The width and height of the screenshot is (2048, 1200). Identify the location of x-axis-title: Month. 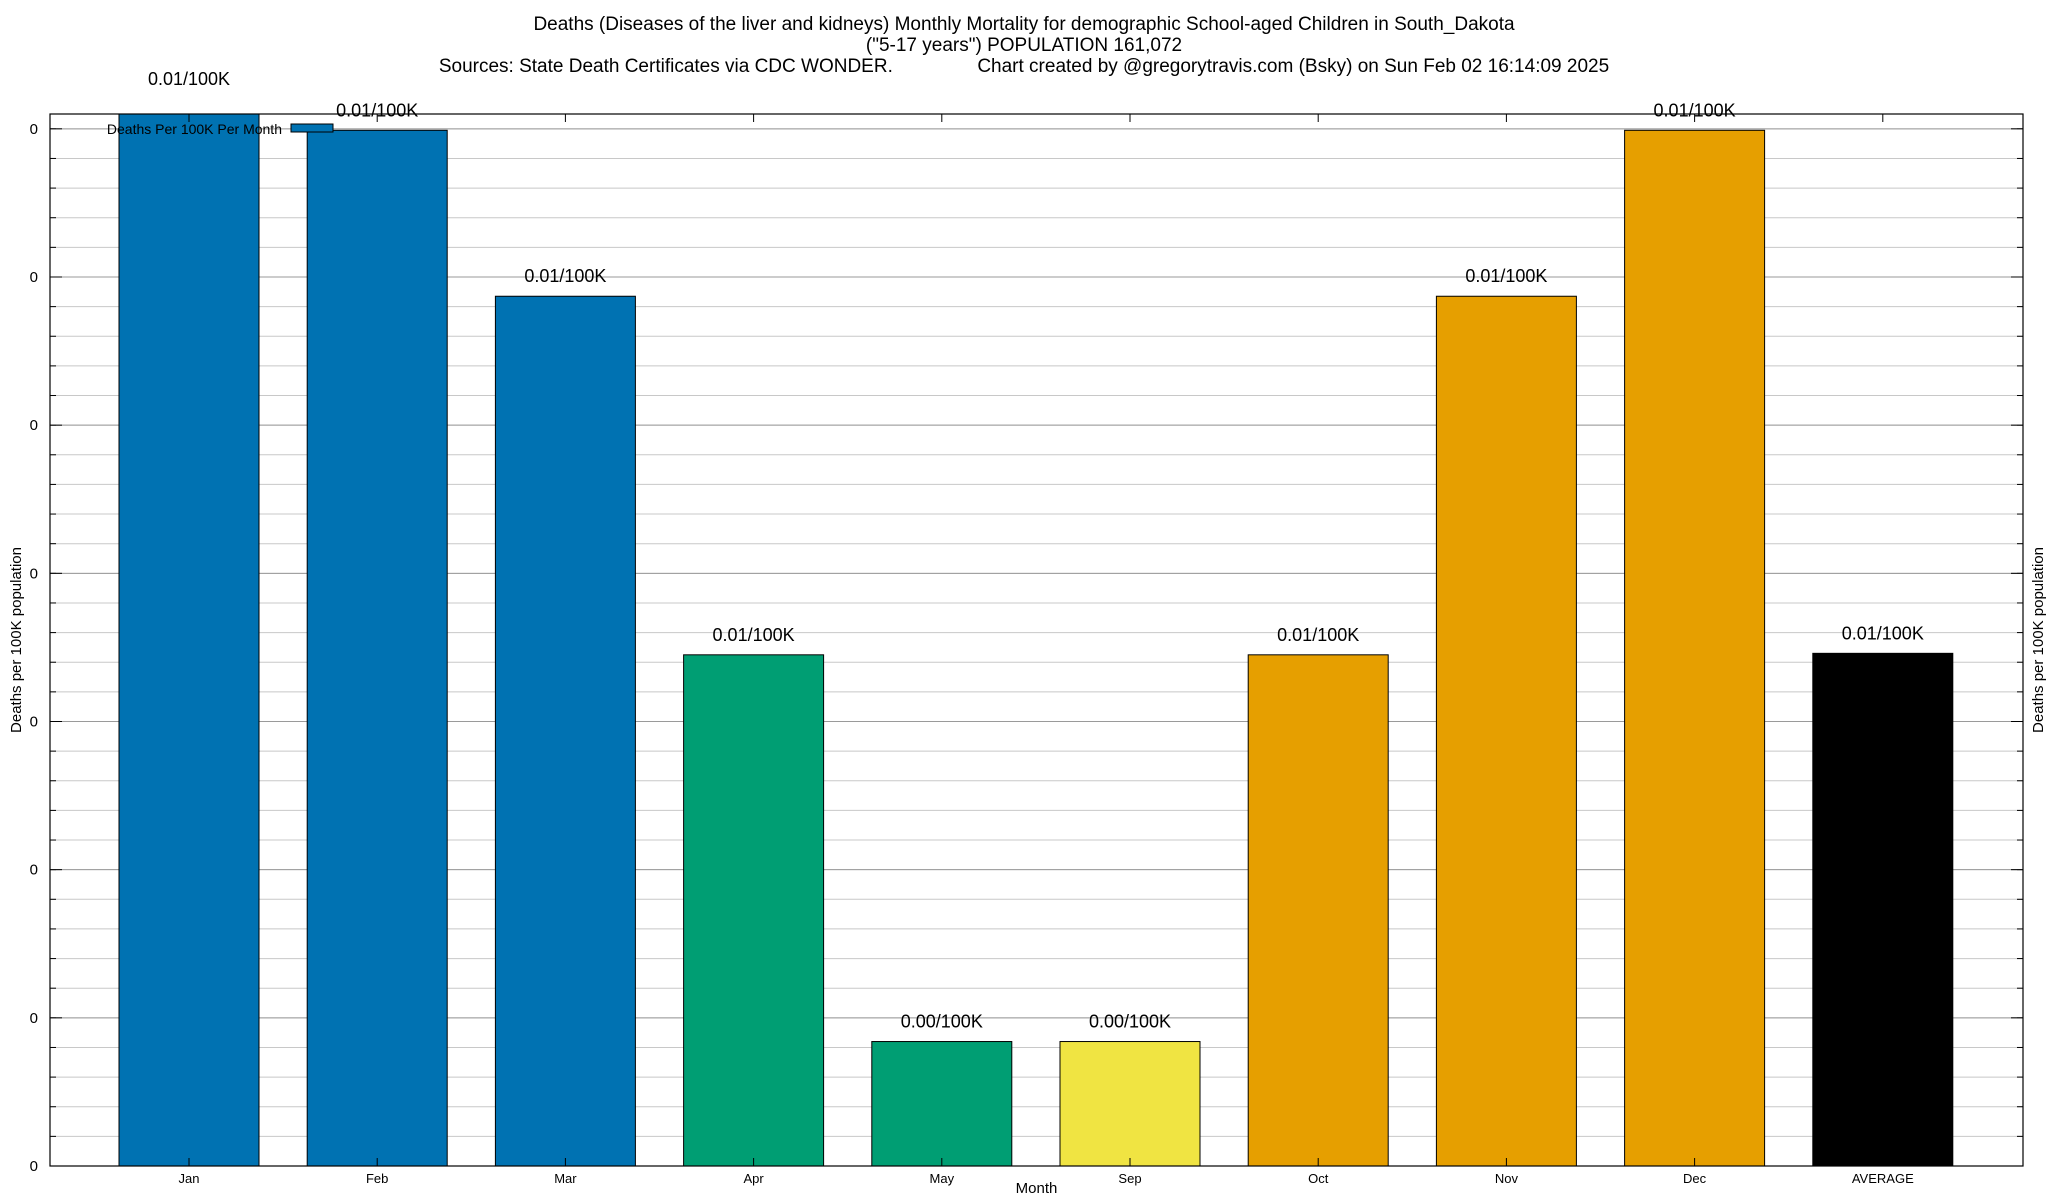
(1037, 1188).